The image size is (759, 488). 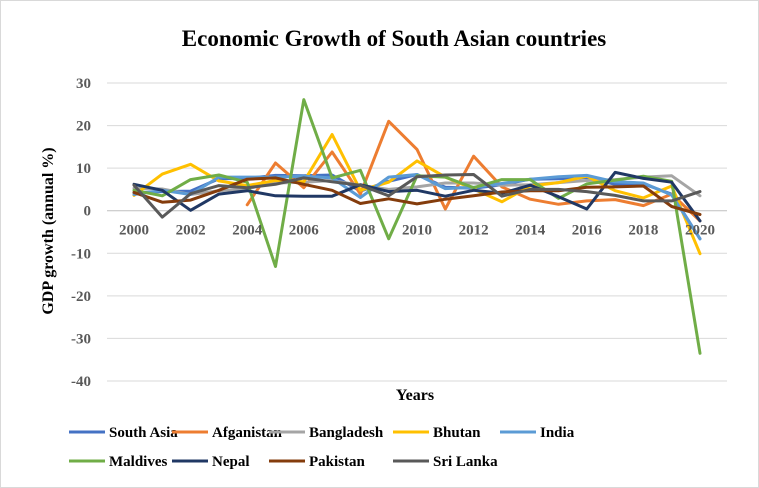 What do you see at coordinates (457, 433) in the screenshot?
I see `legend-label: Bhutan` at bounding box center [457, 433].